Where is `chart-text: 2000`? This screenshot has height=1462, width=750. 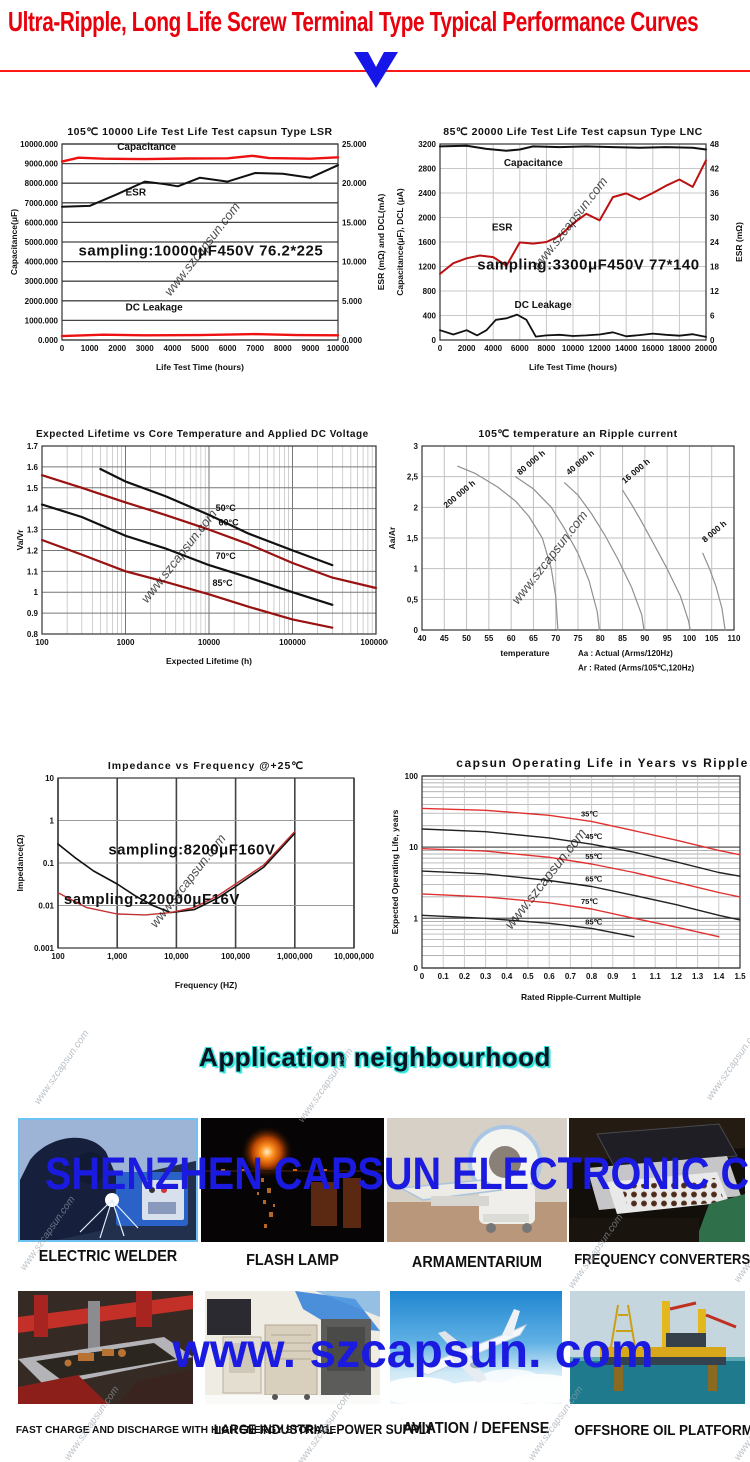 chart-text: 2000 is located at coordinates (427, 218).